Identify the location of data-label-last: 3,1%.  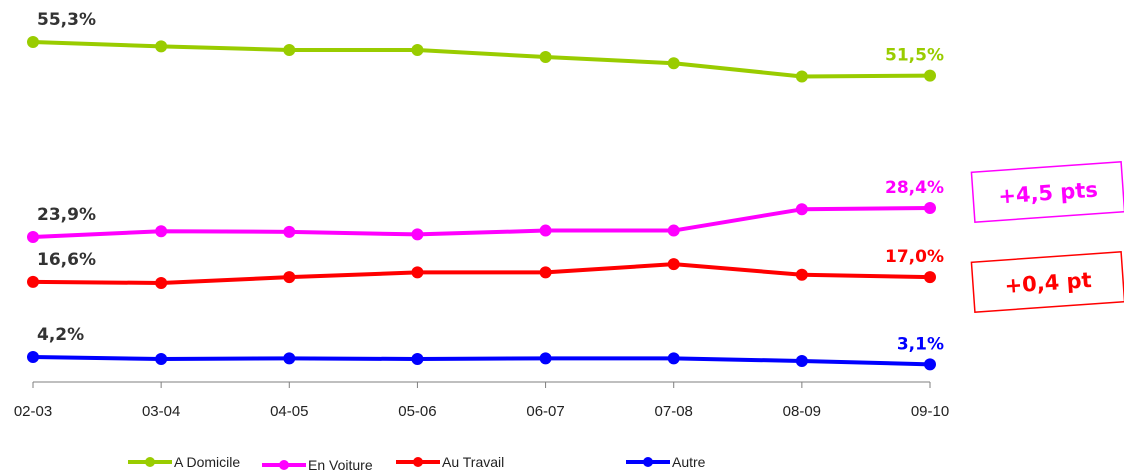
(920, 344).